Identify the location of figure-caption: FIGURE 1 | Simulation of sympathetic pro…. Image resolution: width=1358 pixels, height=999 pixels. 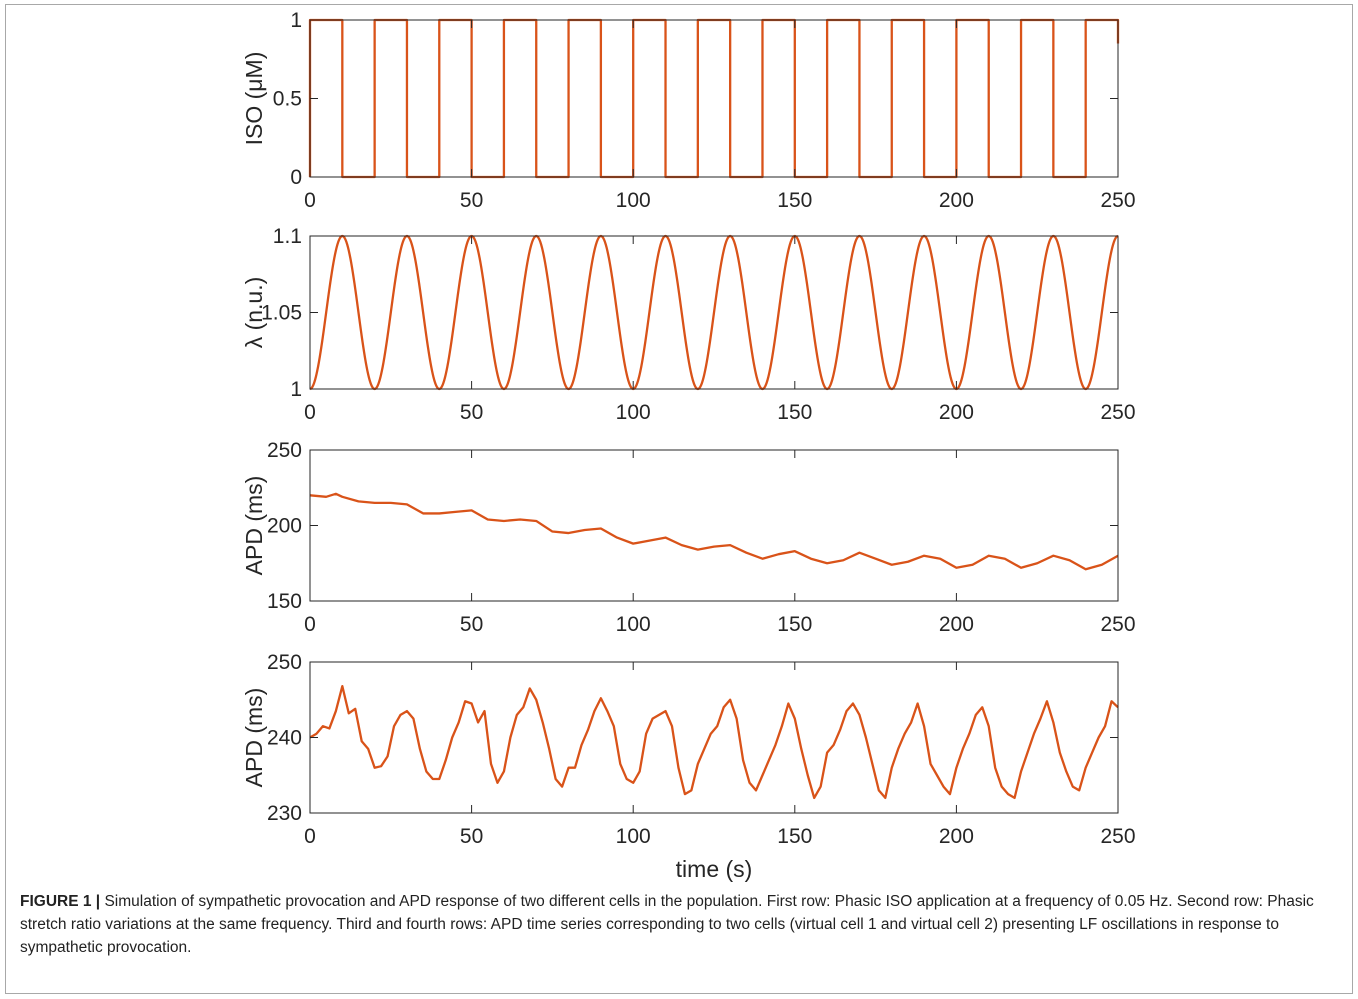
(679, 924).